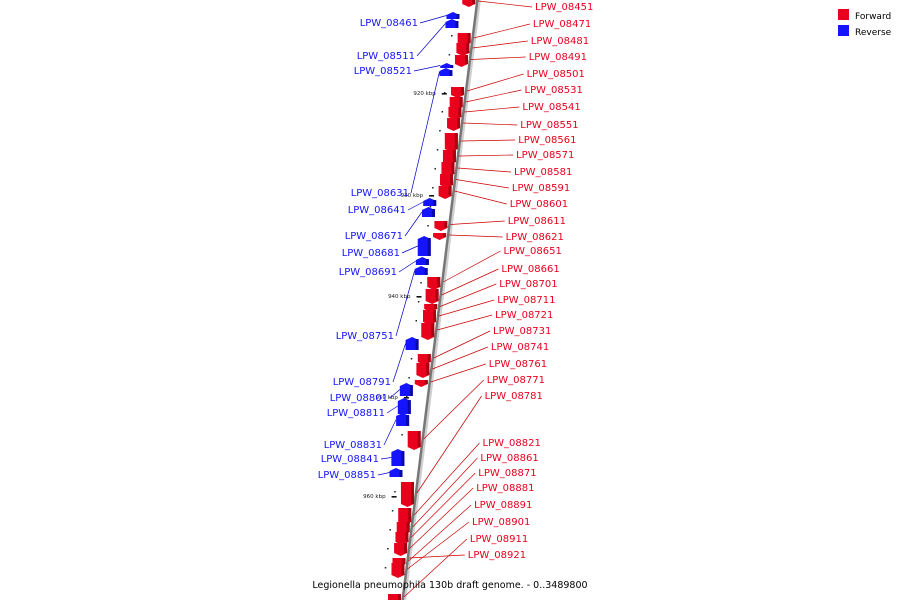  Describe the element at coordinates (509, 458) in the screenshot. I see `forward-gene-label: LPW_08861` at that location.